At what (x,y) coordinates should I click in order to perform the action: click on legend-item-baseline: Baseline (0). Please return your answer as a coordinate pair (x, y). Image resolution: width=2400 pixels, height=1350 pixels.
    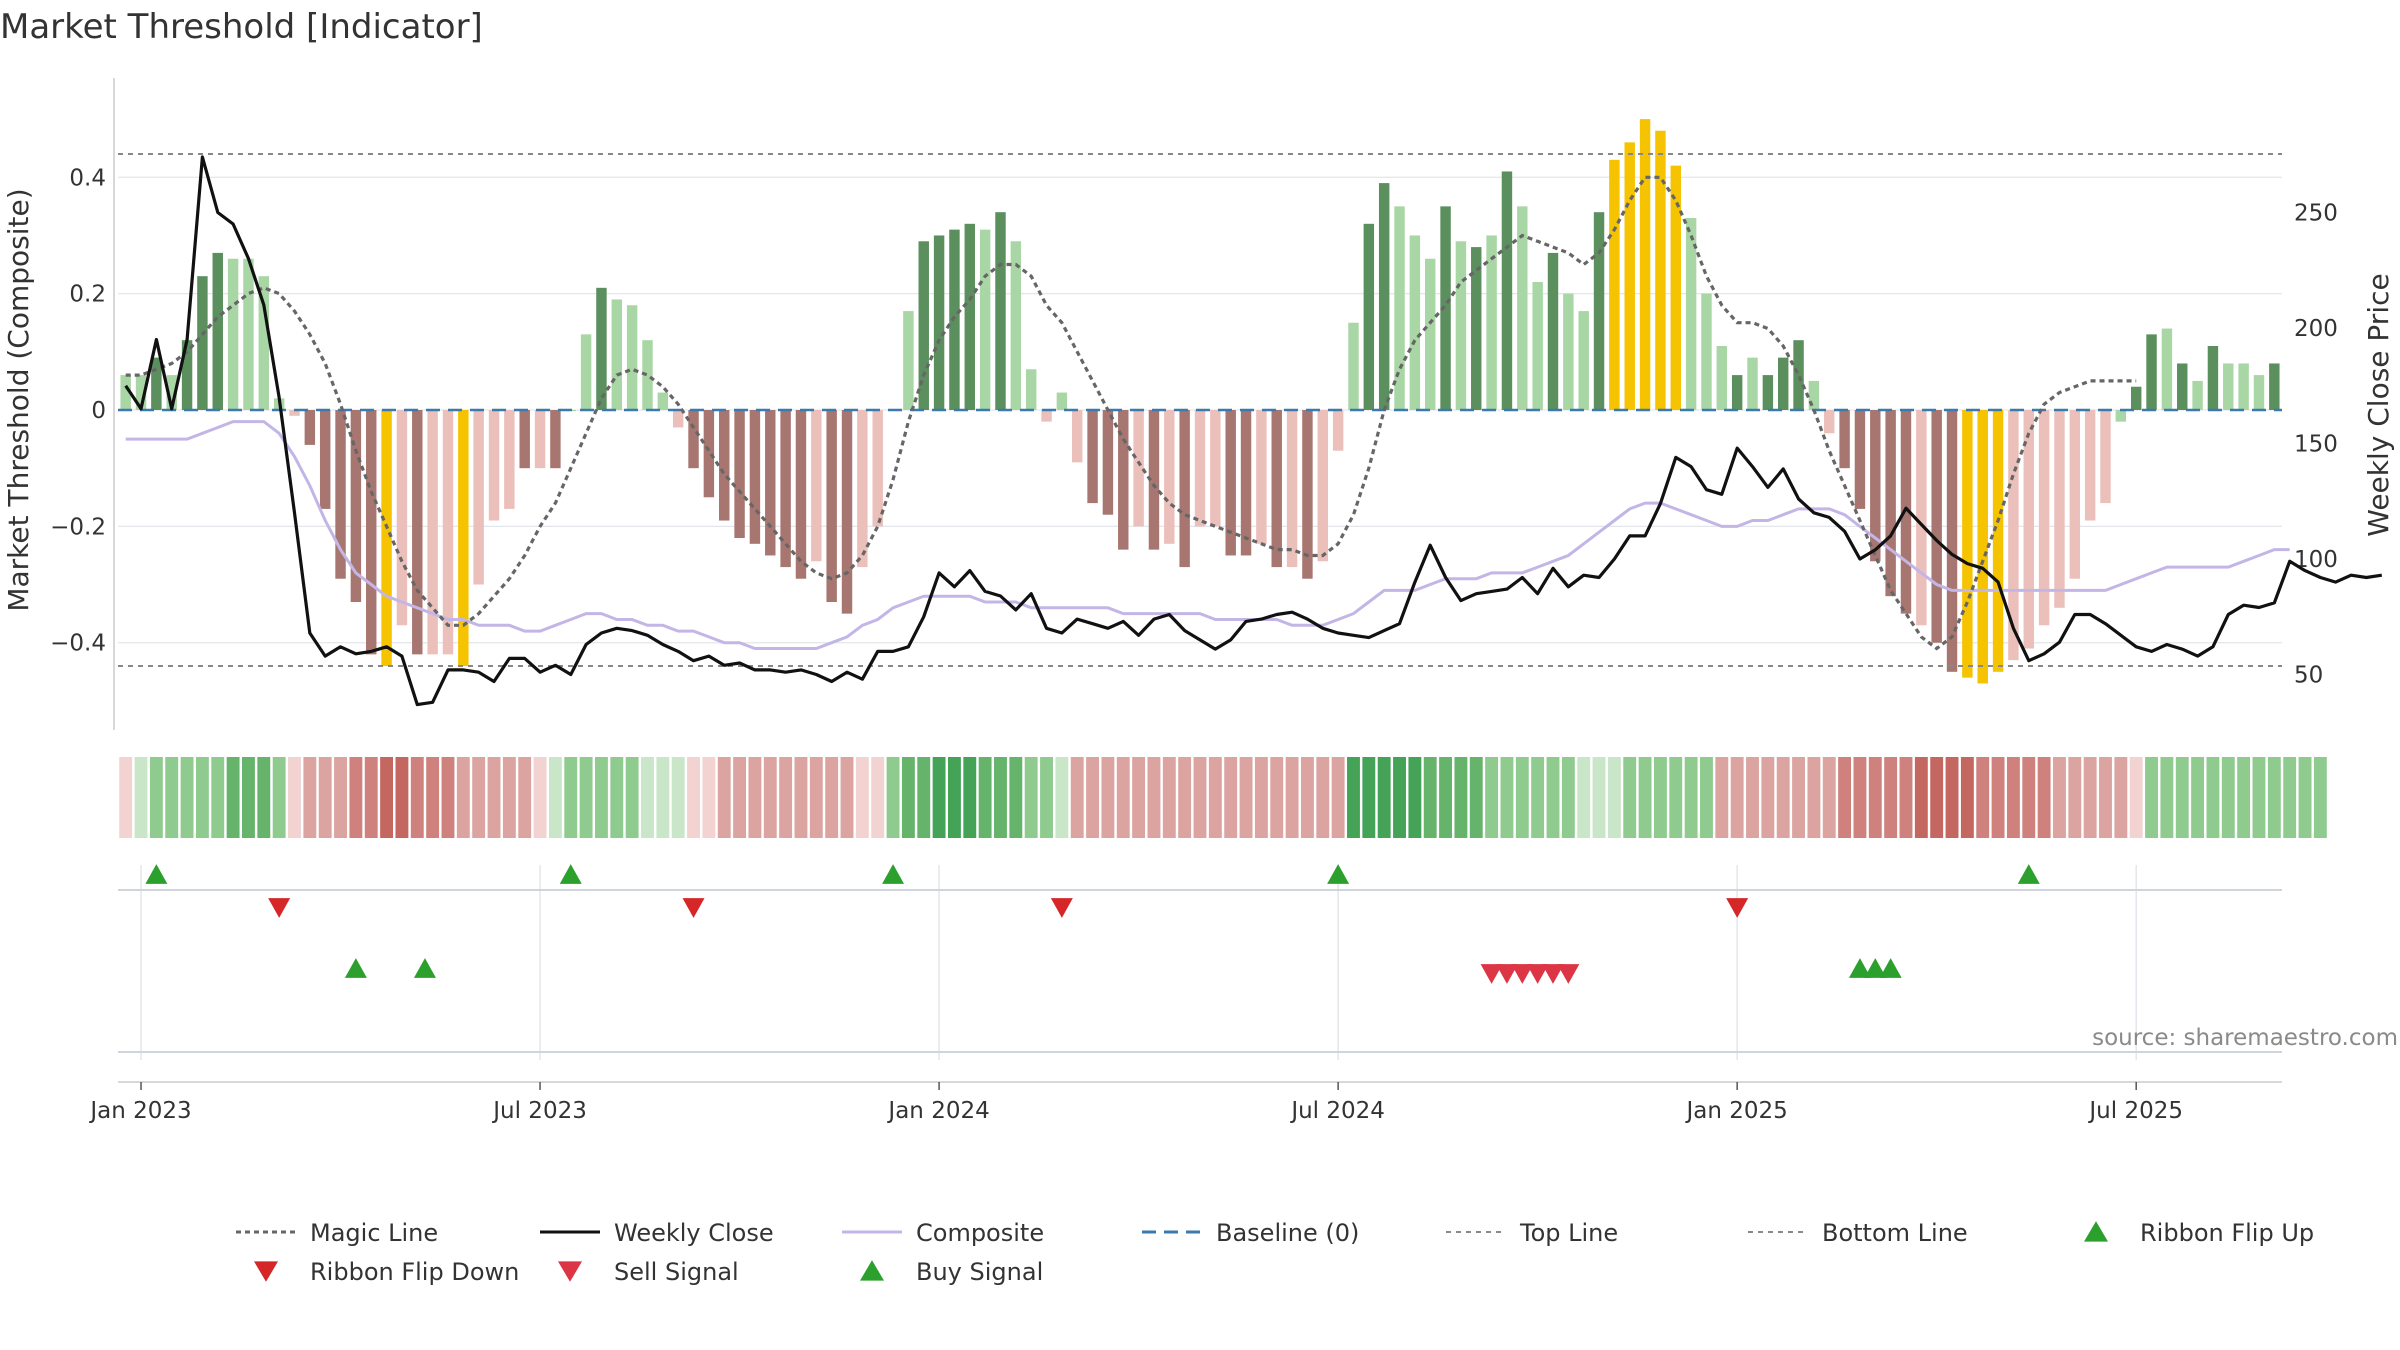
    Looking at the image, I should click on (1250, 1233).